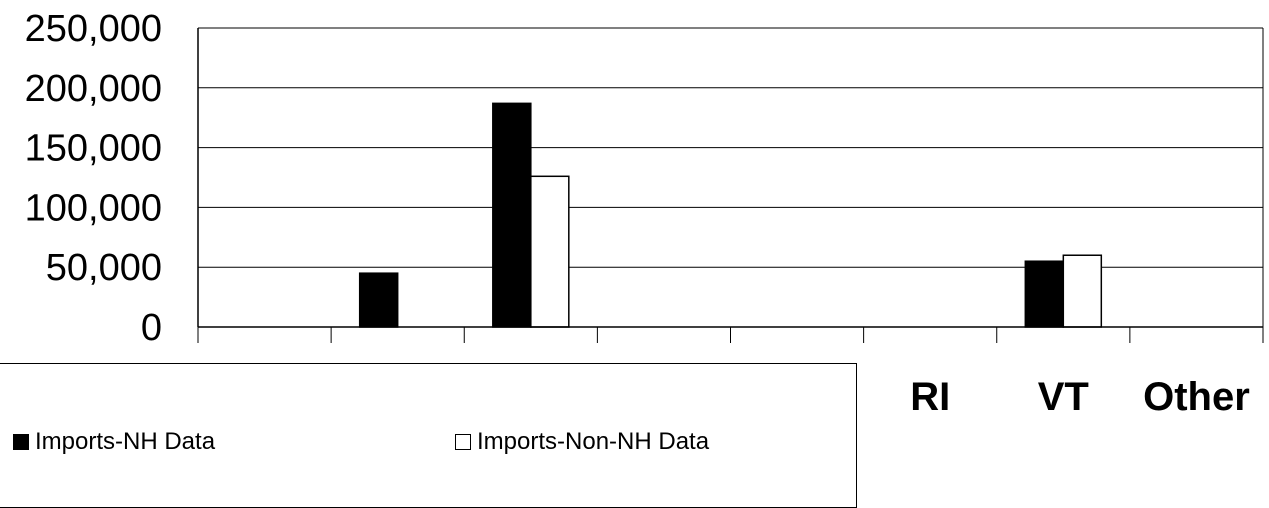 The height and width of the screenshot is (508, 1269). What do you see at coordinates (730, 335) in the screenshot?
I see `x-axis-ticks` at bounding box center [730, 335].